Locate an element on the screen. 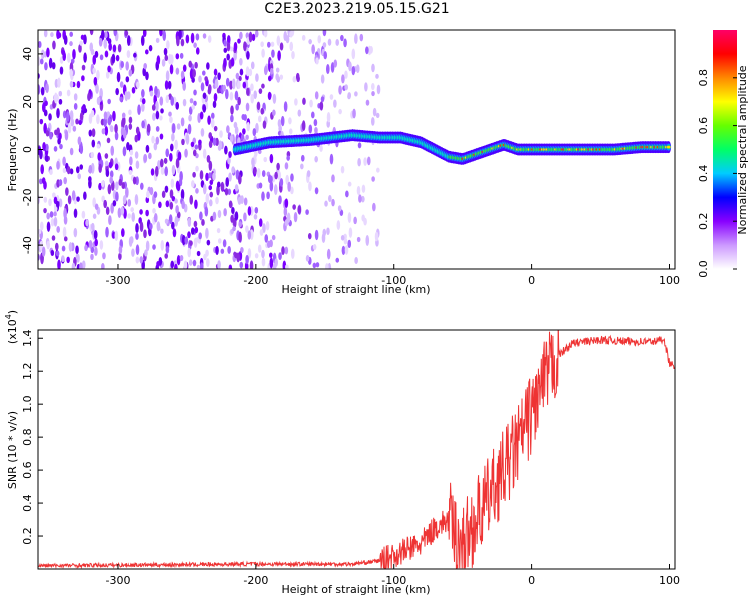 Image resolution: width=750 pixels, height=600 pixels. bottom-x-tick-label: 100 is located at coordinates (669, 580).